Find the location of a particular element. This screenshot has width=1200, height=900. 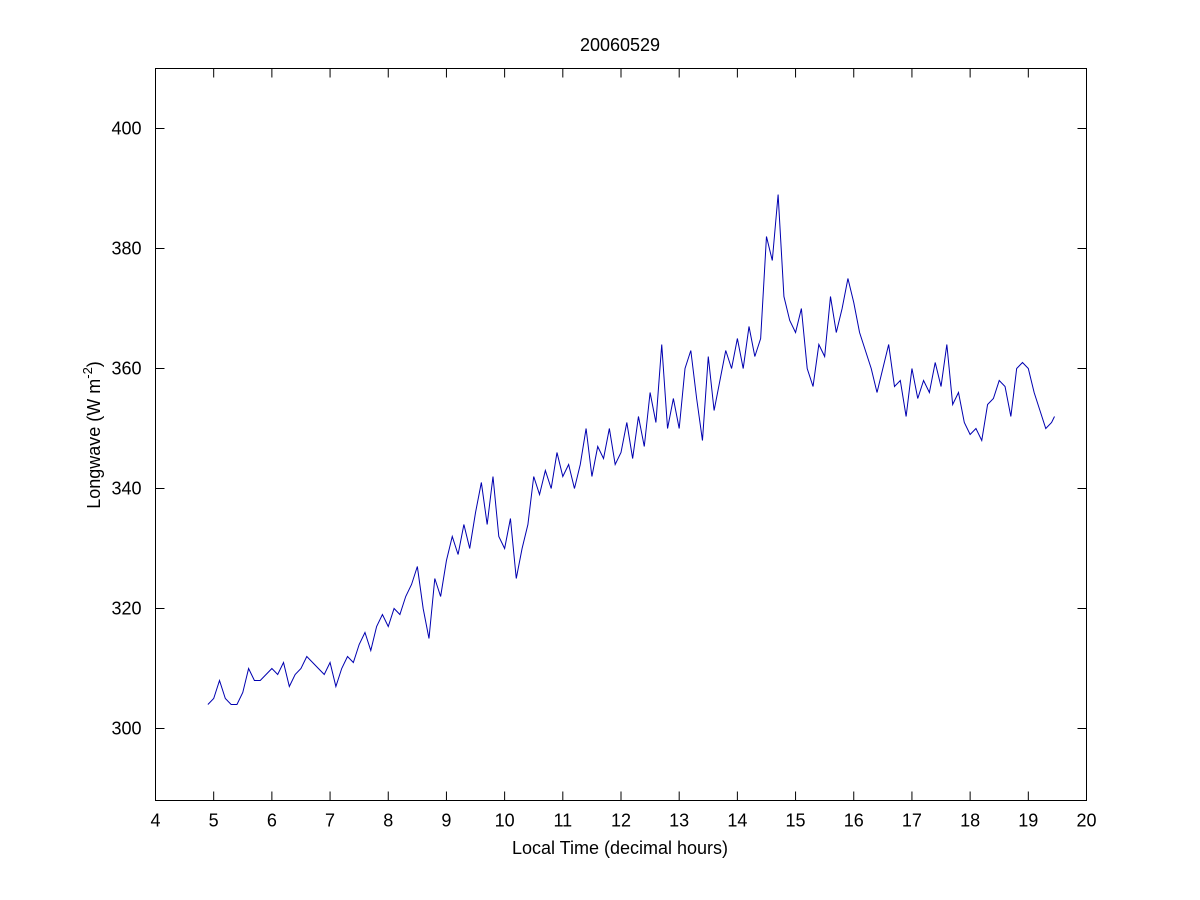

y-axis-label-superscript: -2 is located at coordinates (87, 373).